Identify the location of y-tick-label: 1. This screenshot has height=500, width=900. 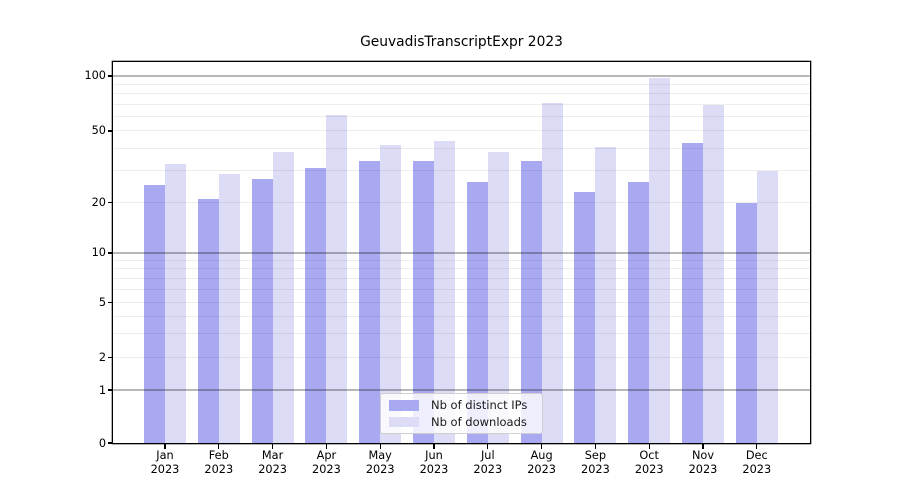
(102, 390).